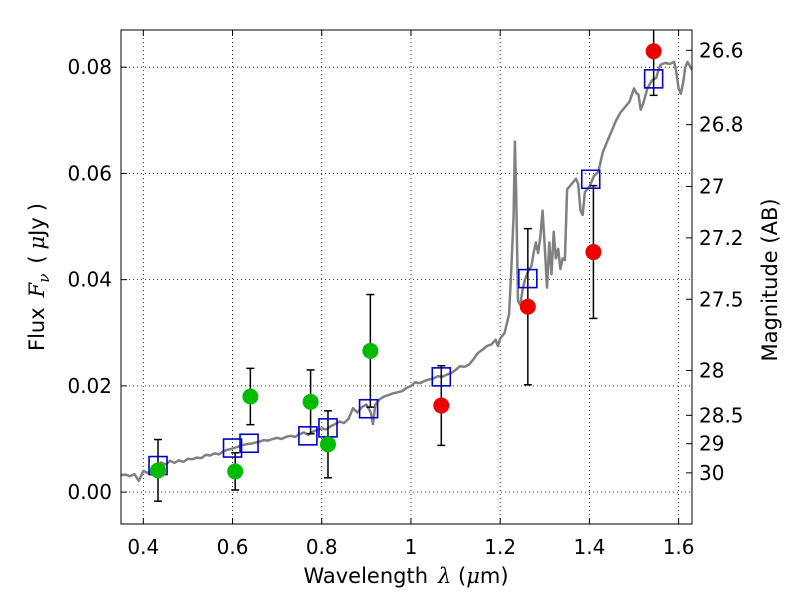 This screenshot has height=600, width=800. Describe the element at coordinates (721, 415) in the screenshot. I see `mag-tick-label: 28.5` at that location.